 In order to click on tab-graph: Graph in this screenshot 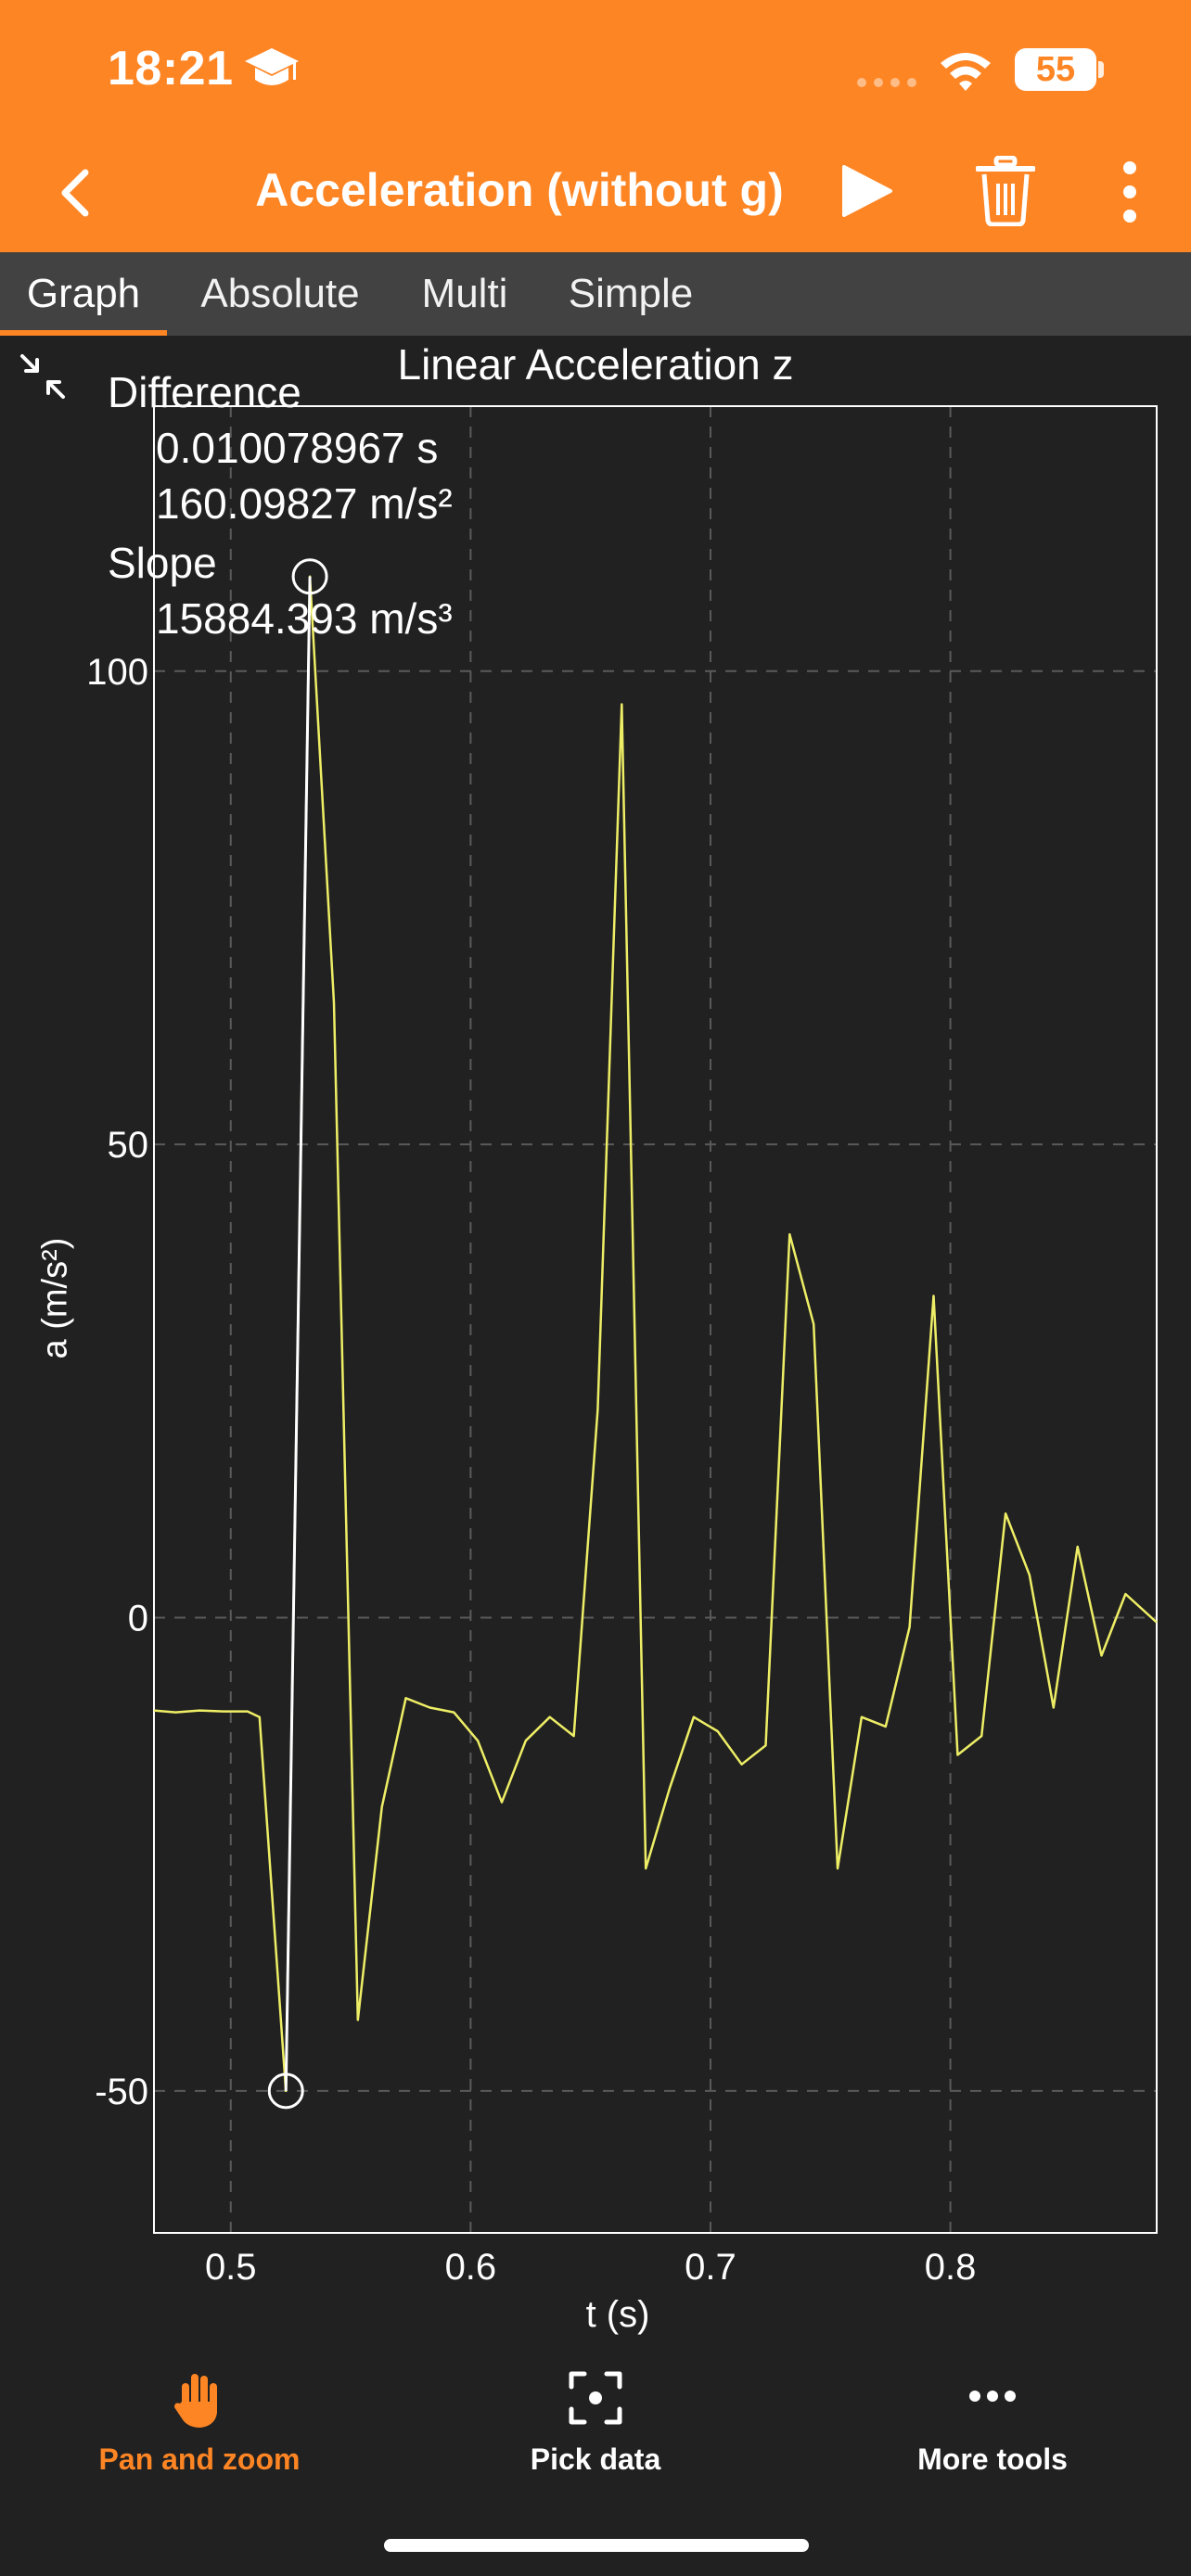, I will do `click(83, 293)`.